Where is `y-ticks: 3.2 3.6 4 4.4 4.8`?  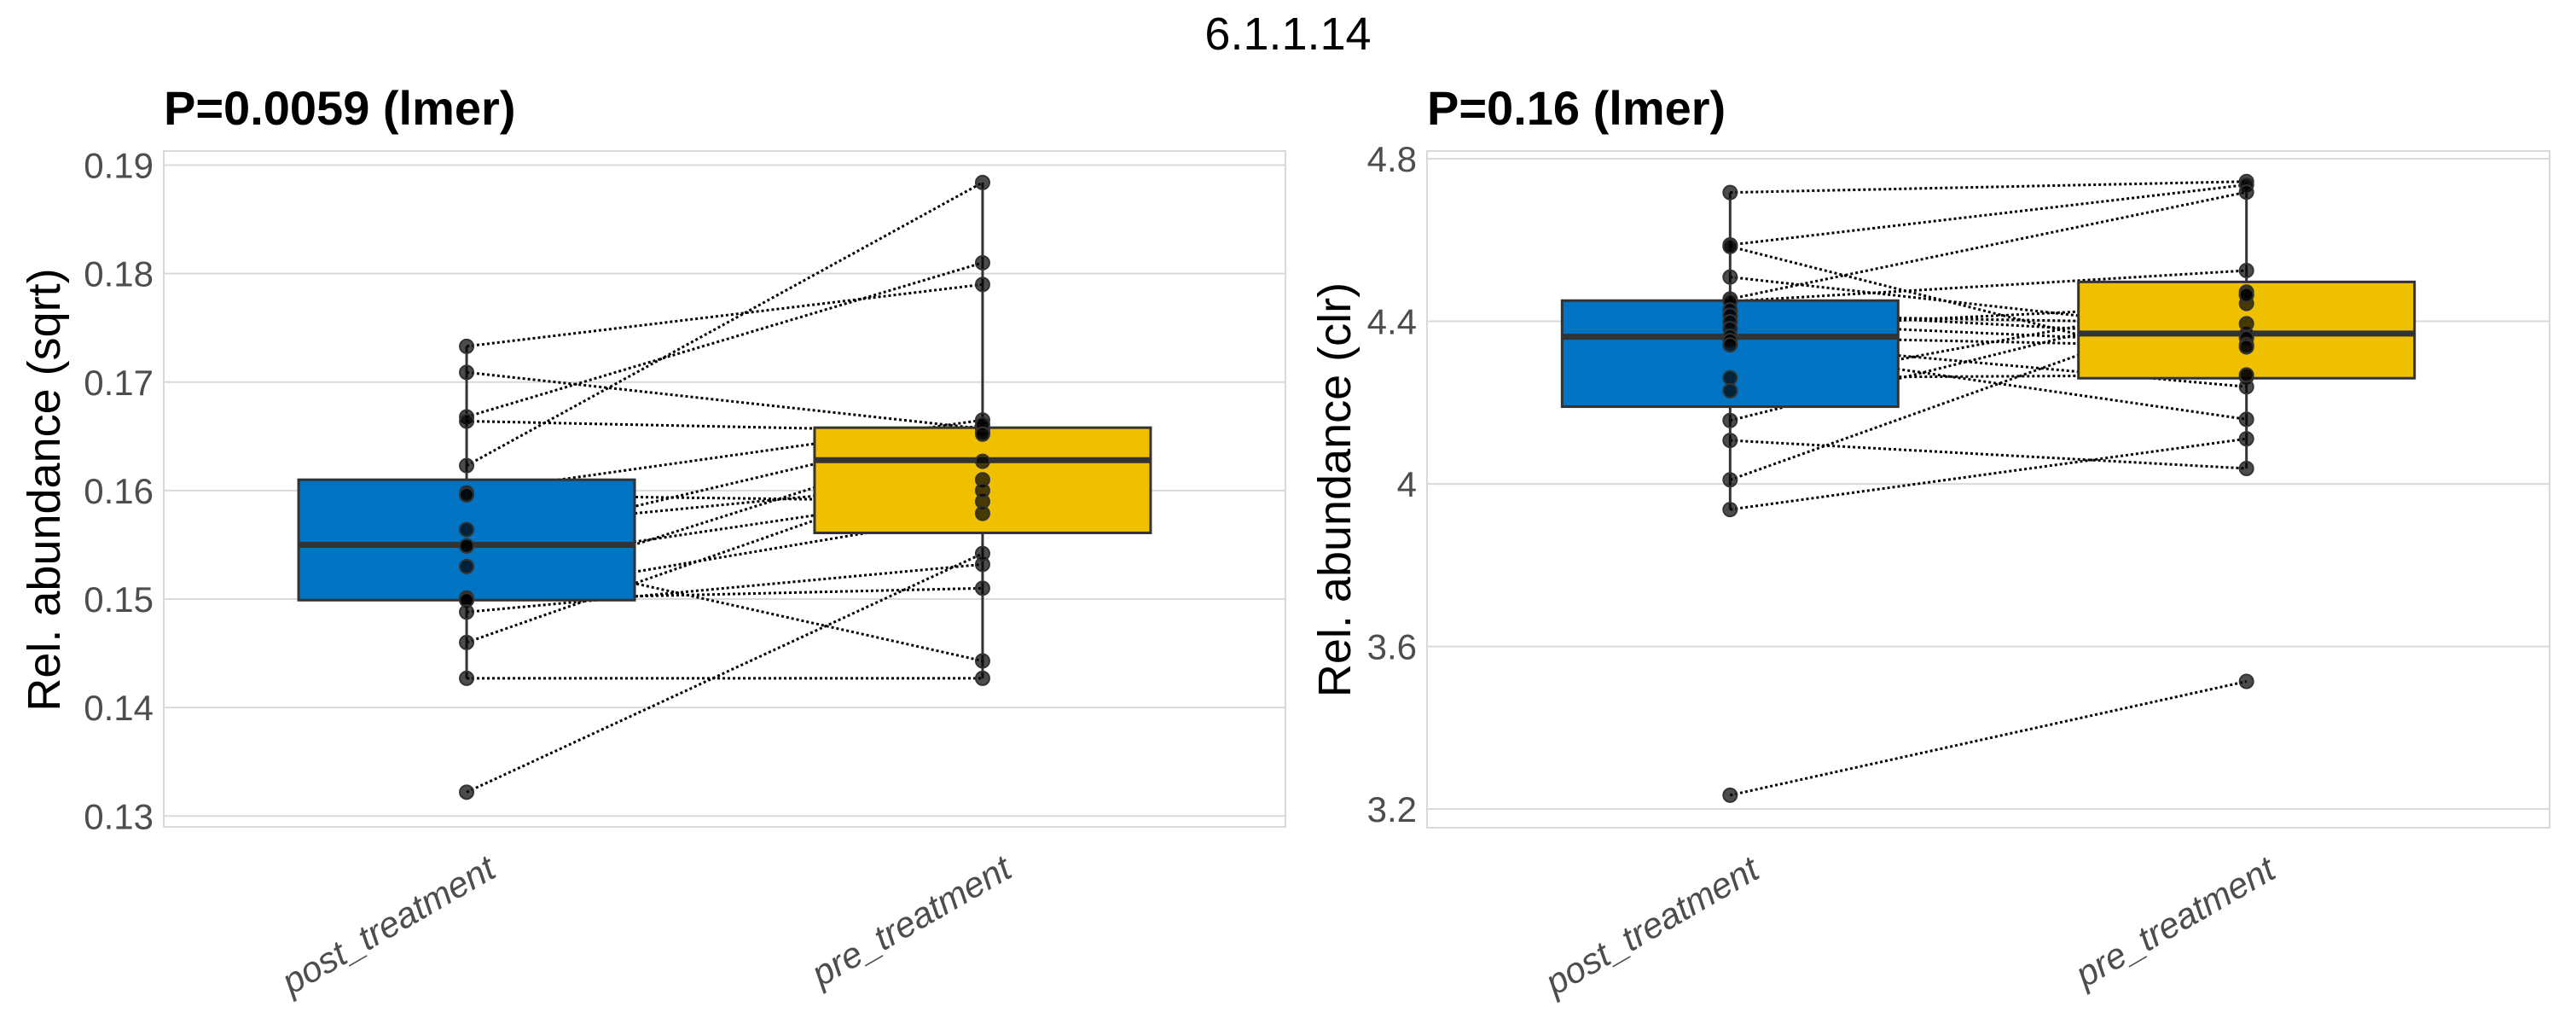
y-ticks: 3.2 3.6 4 4.4 4.8 is located at coordinates (1392, 484).